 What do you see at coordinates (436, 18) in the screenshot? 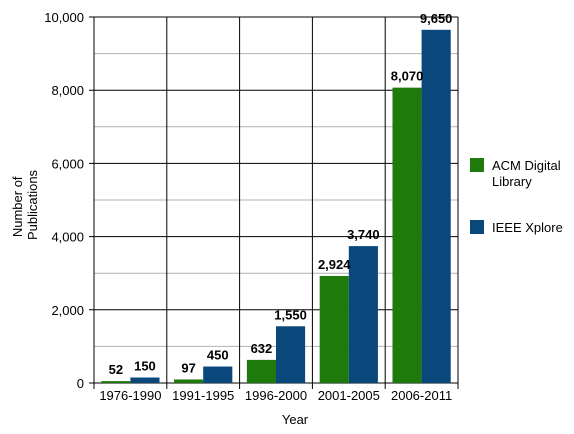
I see `data-label: 9,650` at bounding box center [436, 18].